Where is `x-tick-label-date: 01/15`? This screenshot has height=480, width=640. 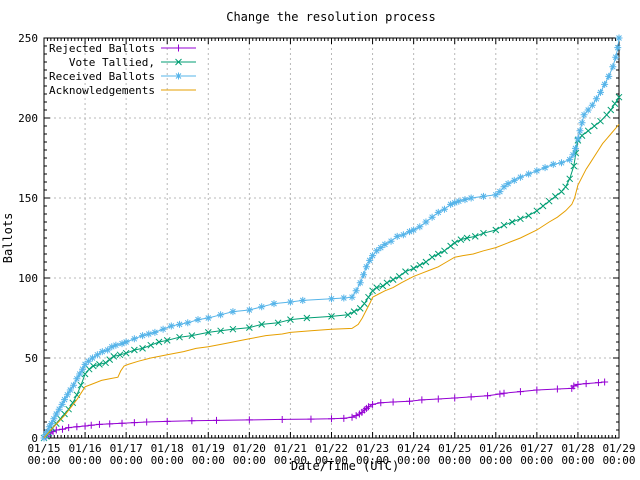
x-tick-label-date: 01/15 is located at coordinates (43, 448).